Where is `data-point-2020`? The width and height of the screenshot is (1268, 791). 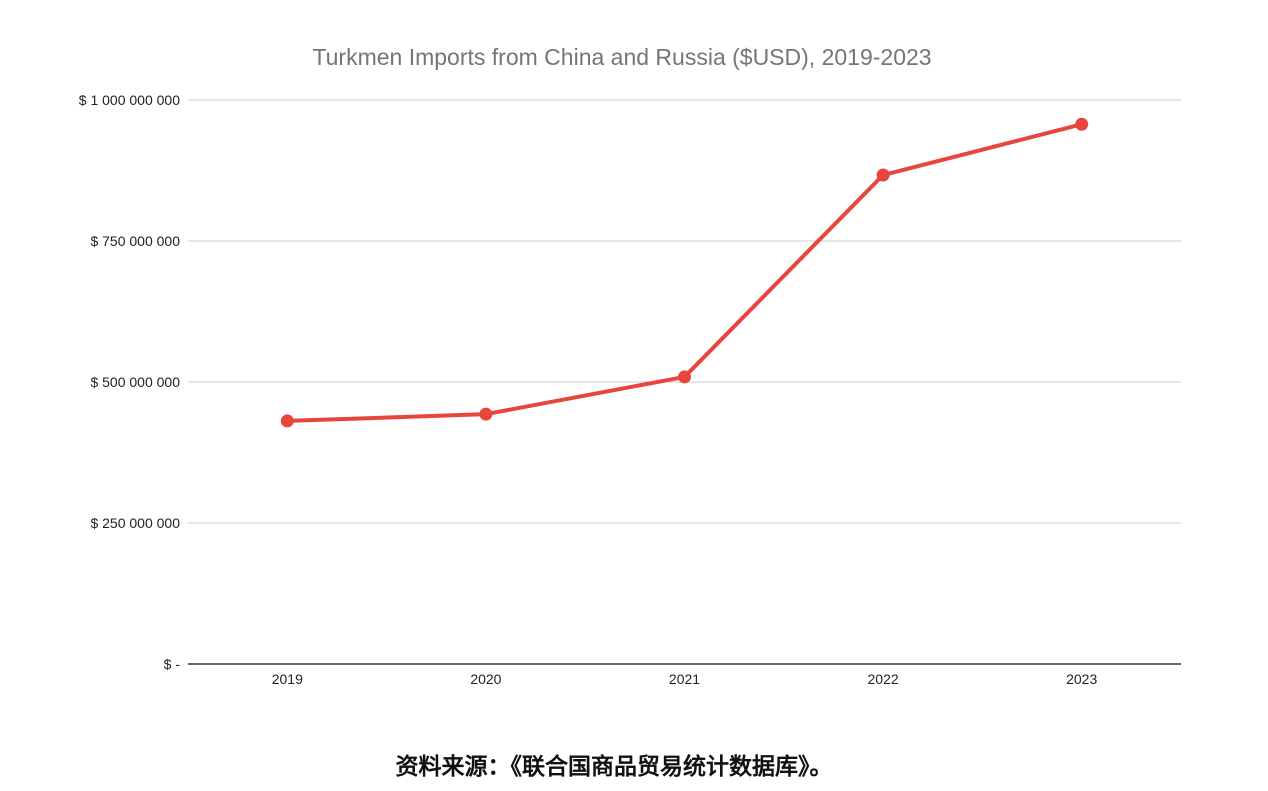 data-point-2020 is located at coordinates (486, 414).